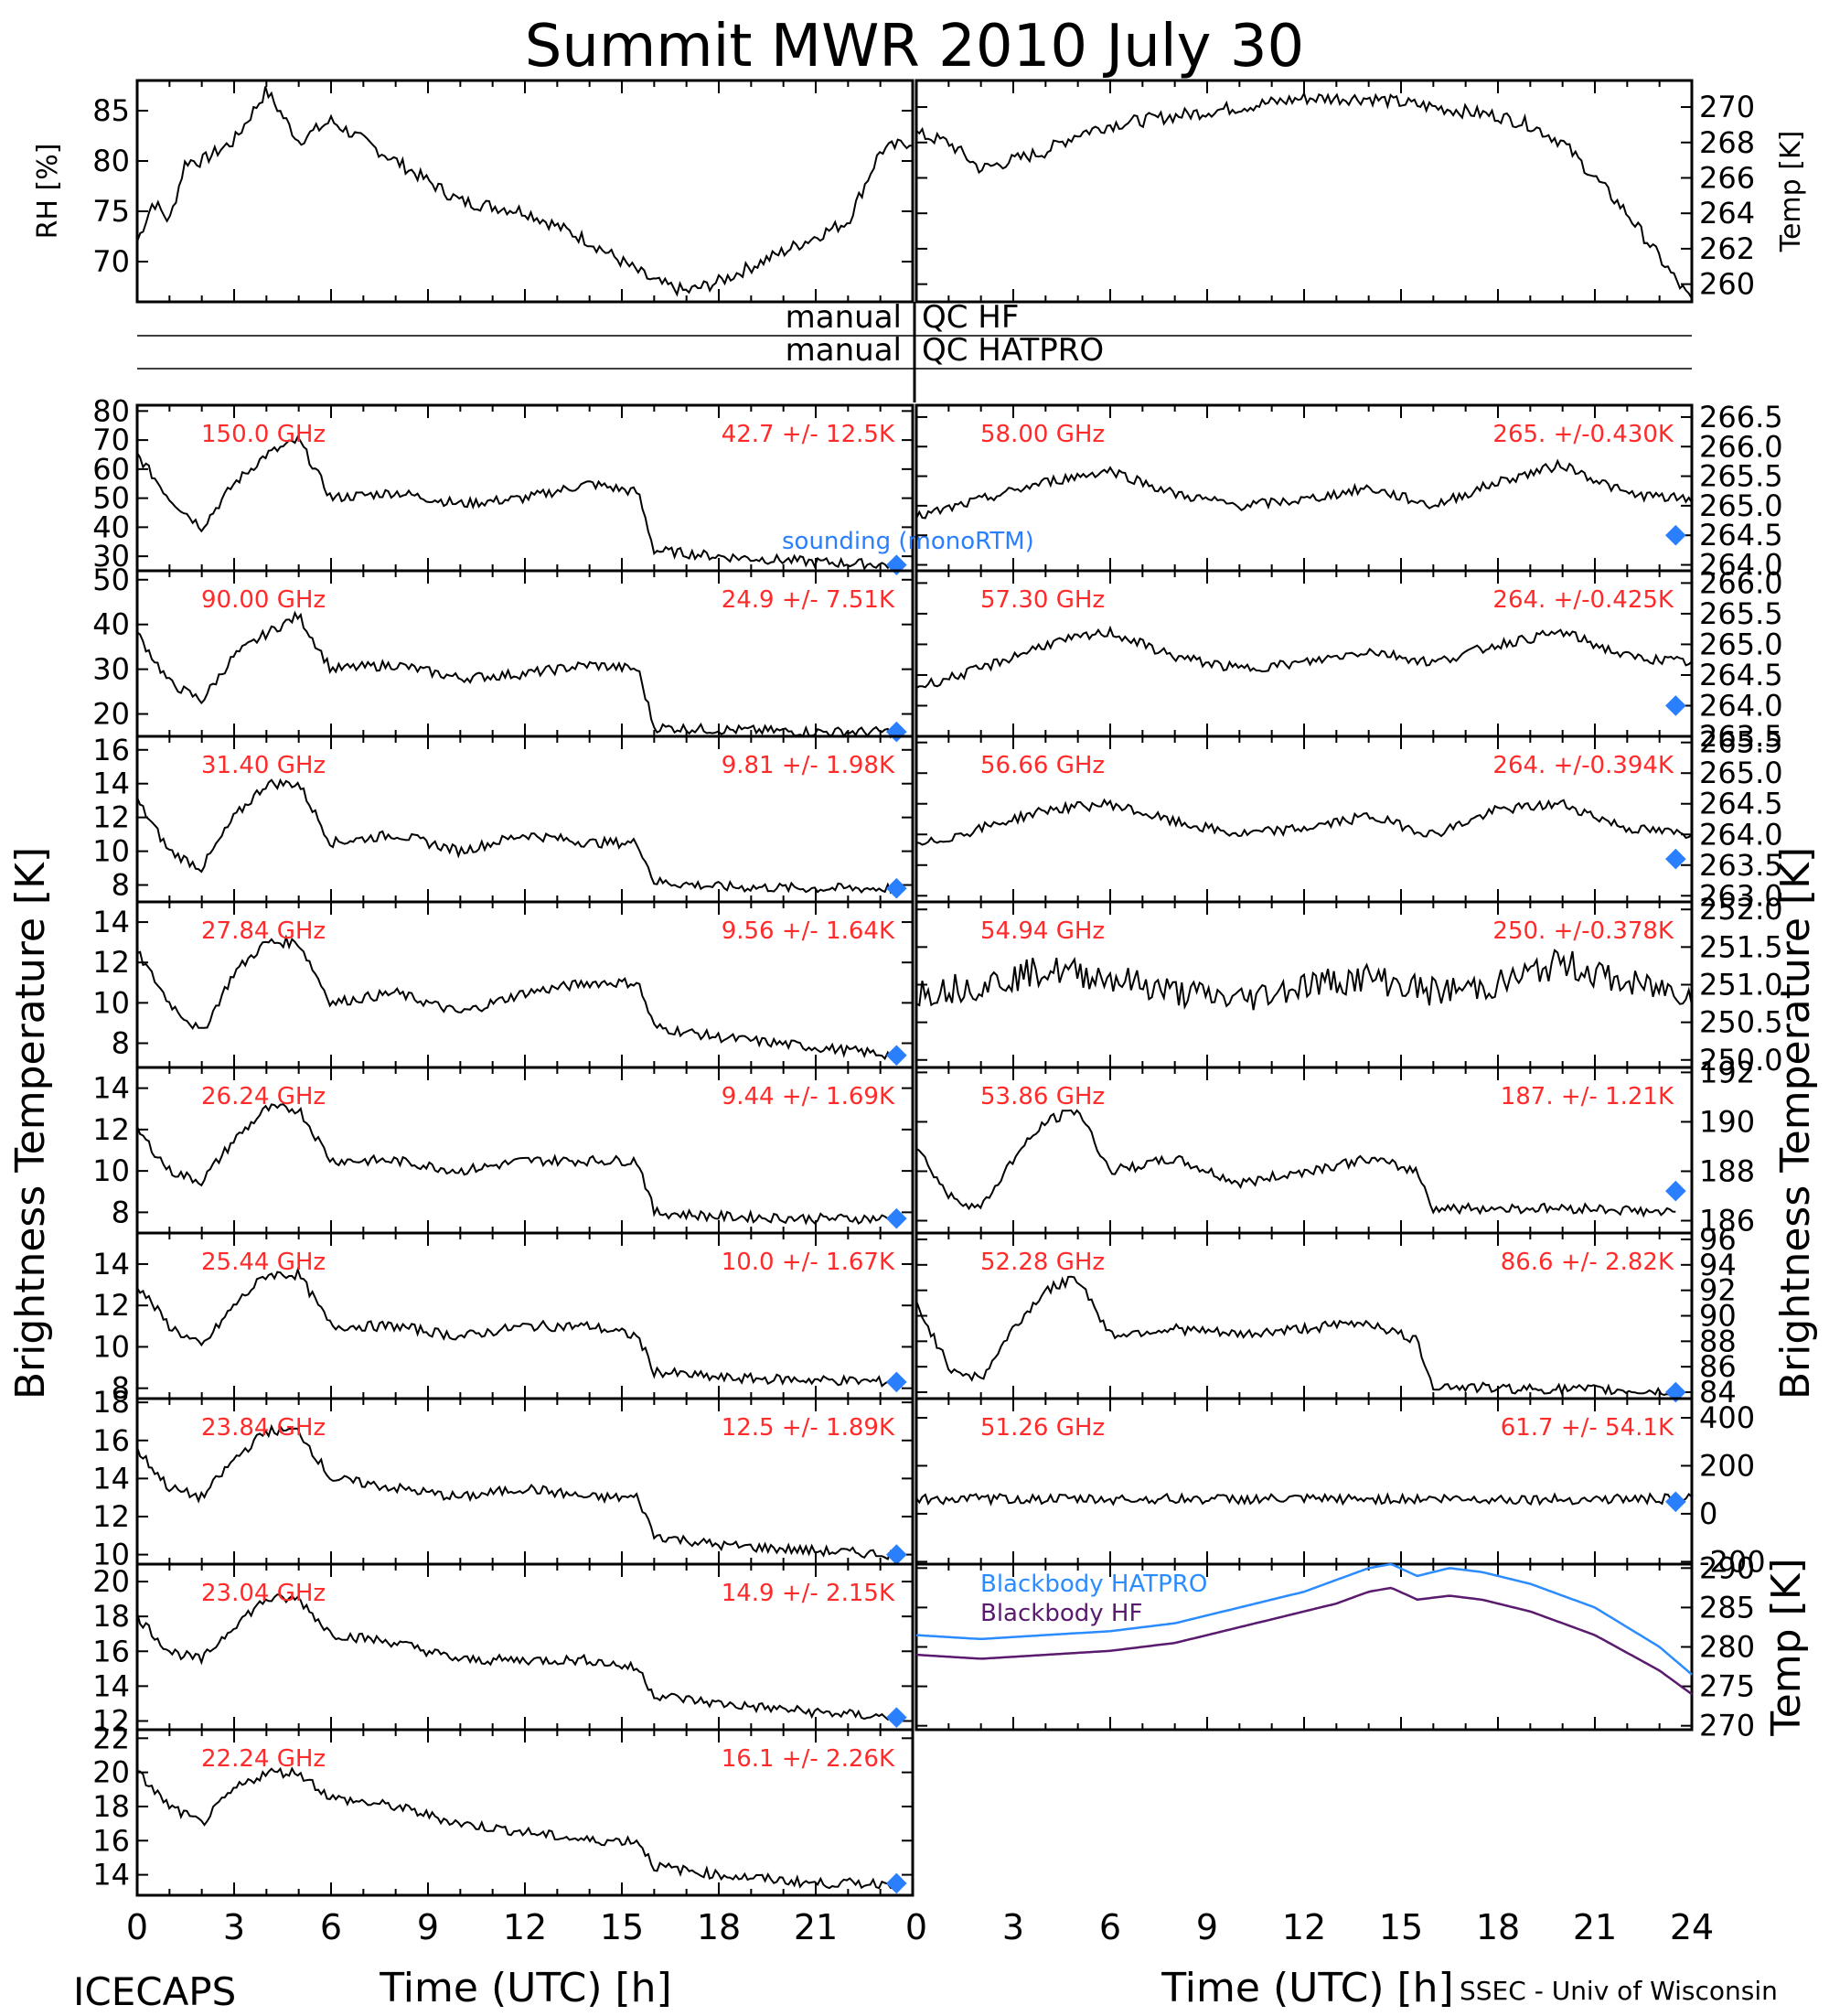 Image resolution: width=1829 pixels, height=2016 pixels. I want to click on panel-8-ytick-label: 12, so click(111, 1516).